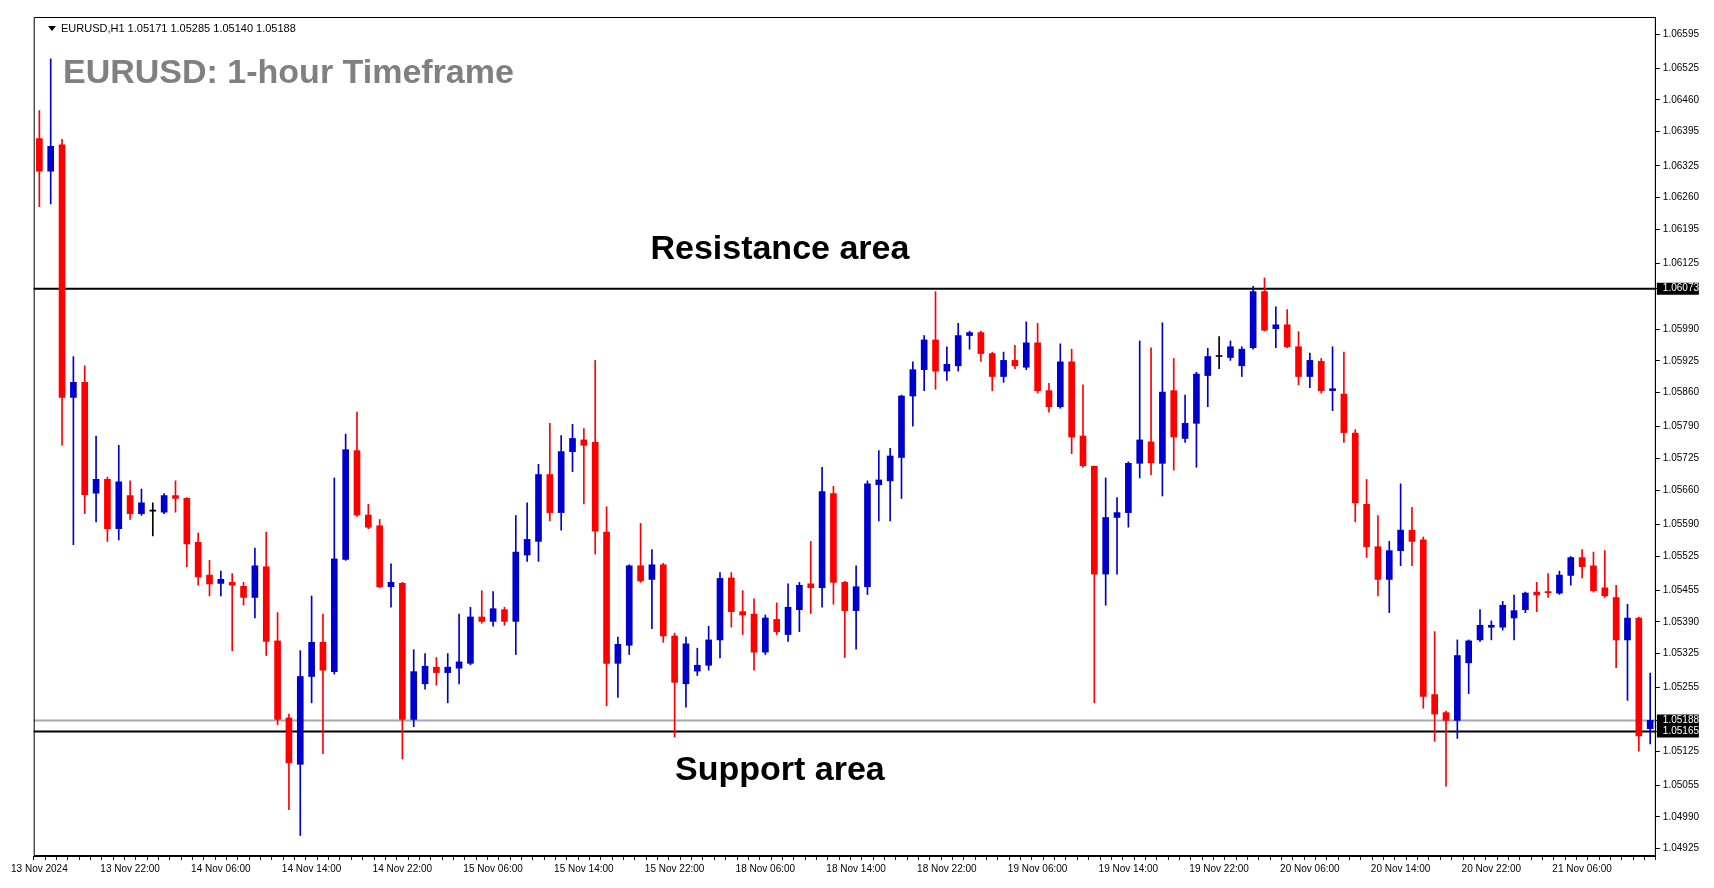 This screenshot has height=888, width=1714. What do you see at coordinates (1681, 816) in the screenshot?
I see `y-tick-label: 1.04990` at bounding box center [1681, 816].